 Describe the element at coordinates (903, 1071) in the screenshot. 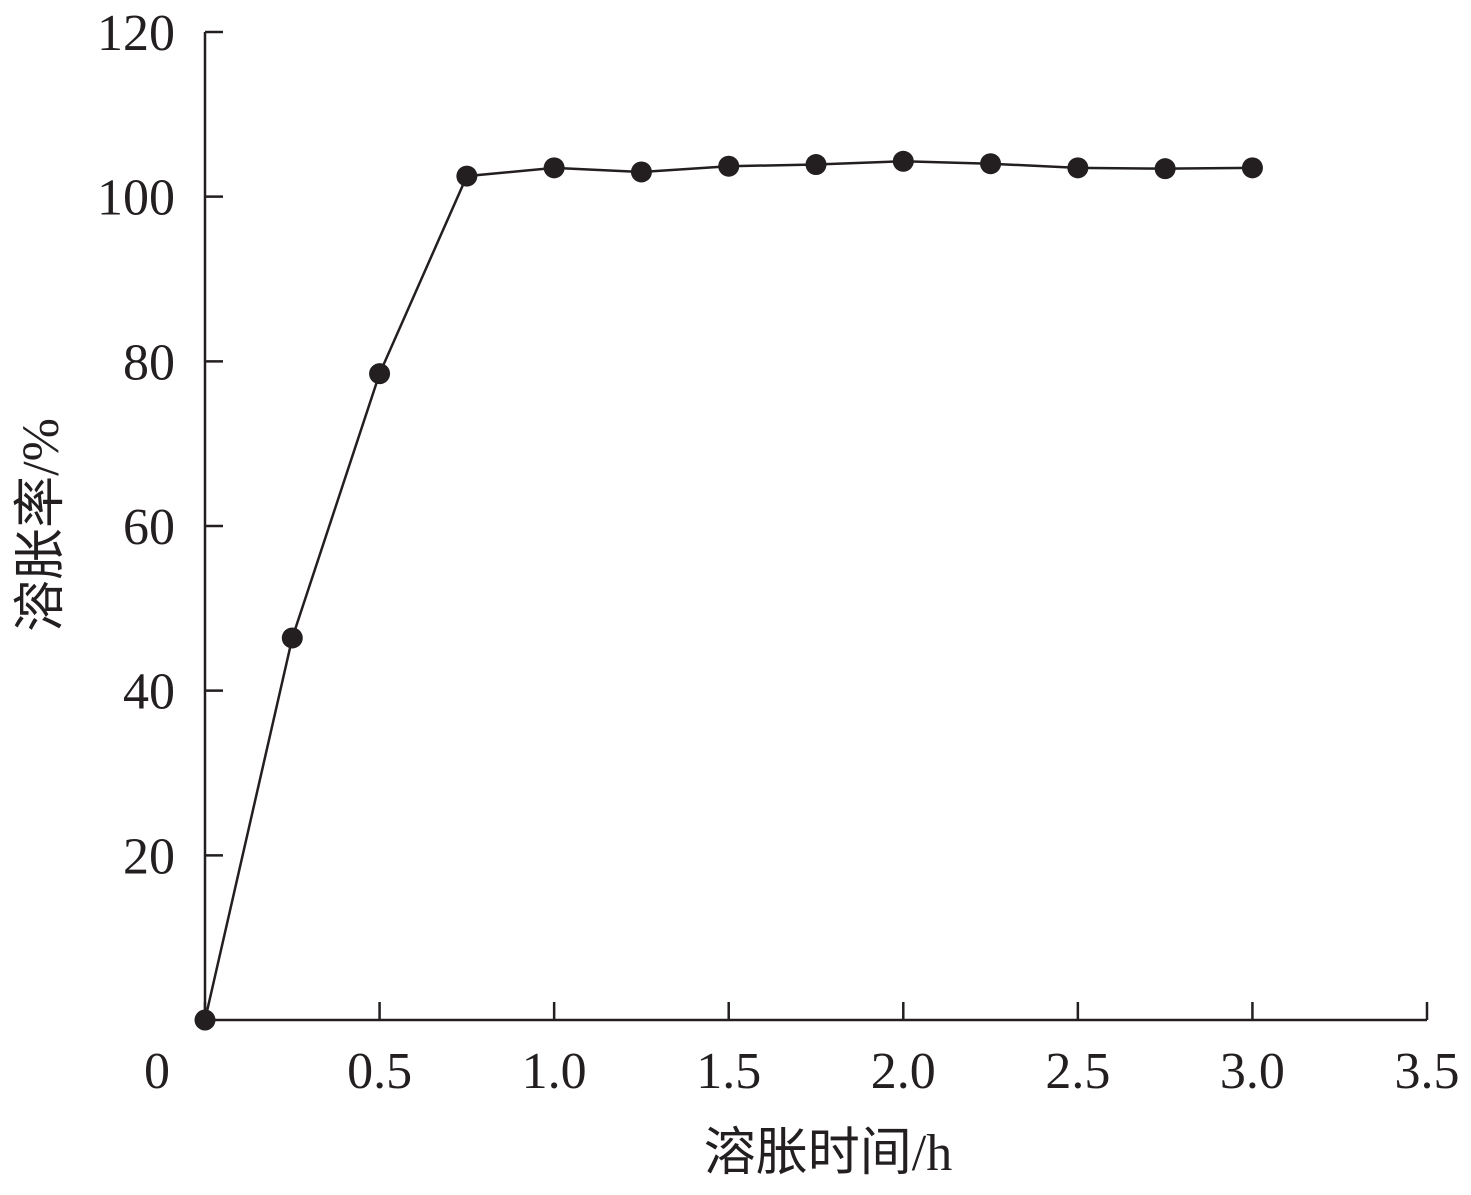

I see `x-tick-label: 2.0` at that location.